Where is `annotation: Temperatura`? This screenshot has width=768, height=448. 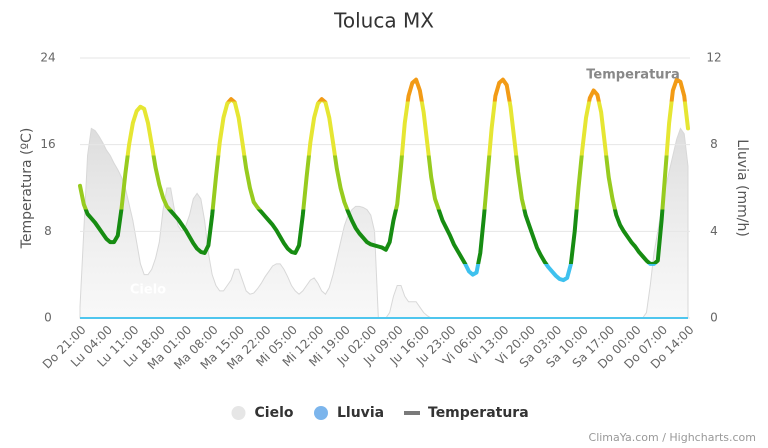
annotation: Temperatura is located at coordinates (632, 75).